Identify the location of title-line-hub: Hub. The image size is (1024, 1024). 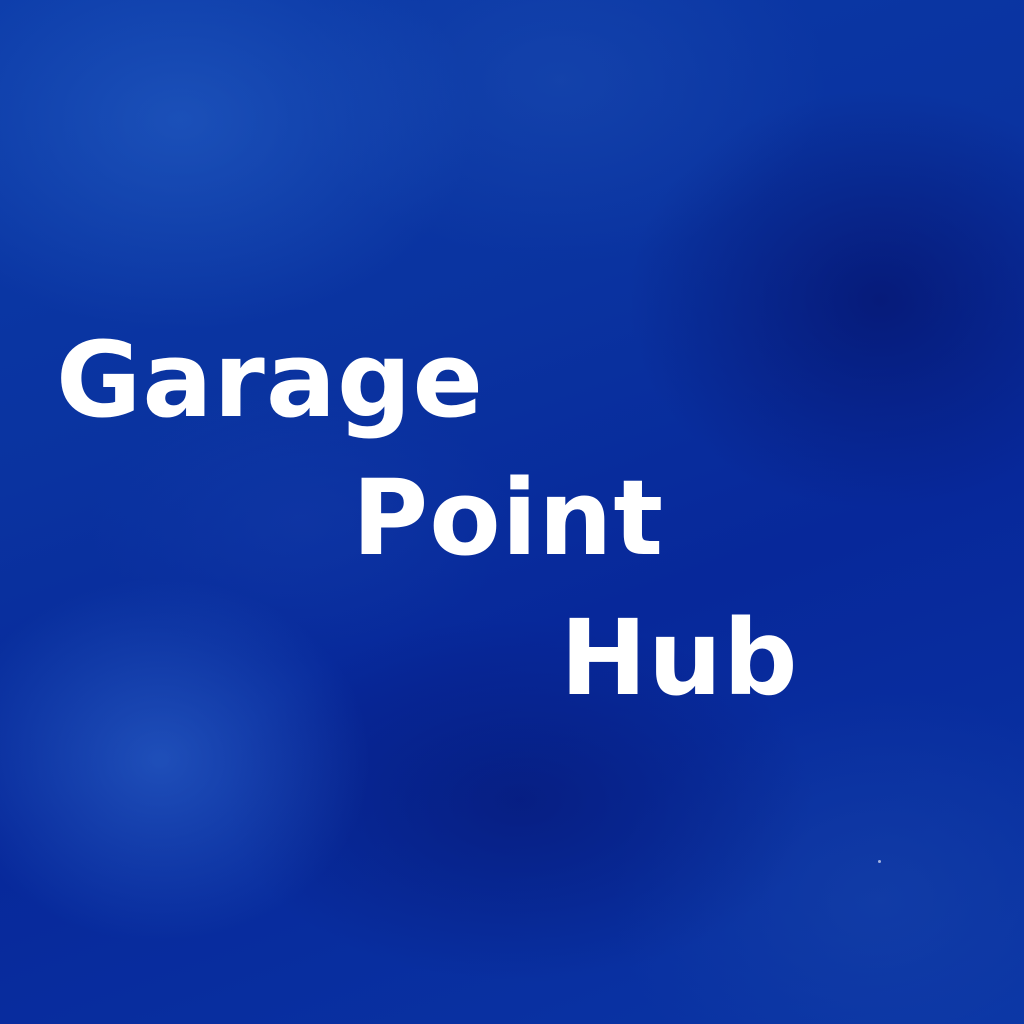
(679, 658).